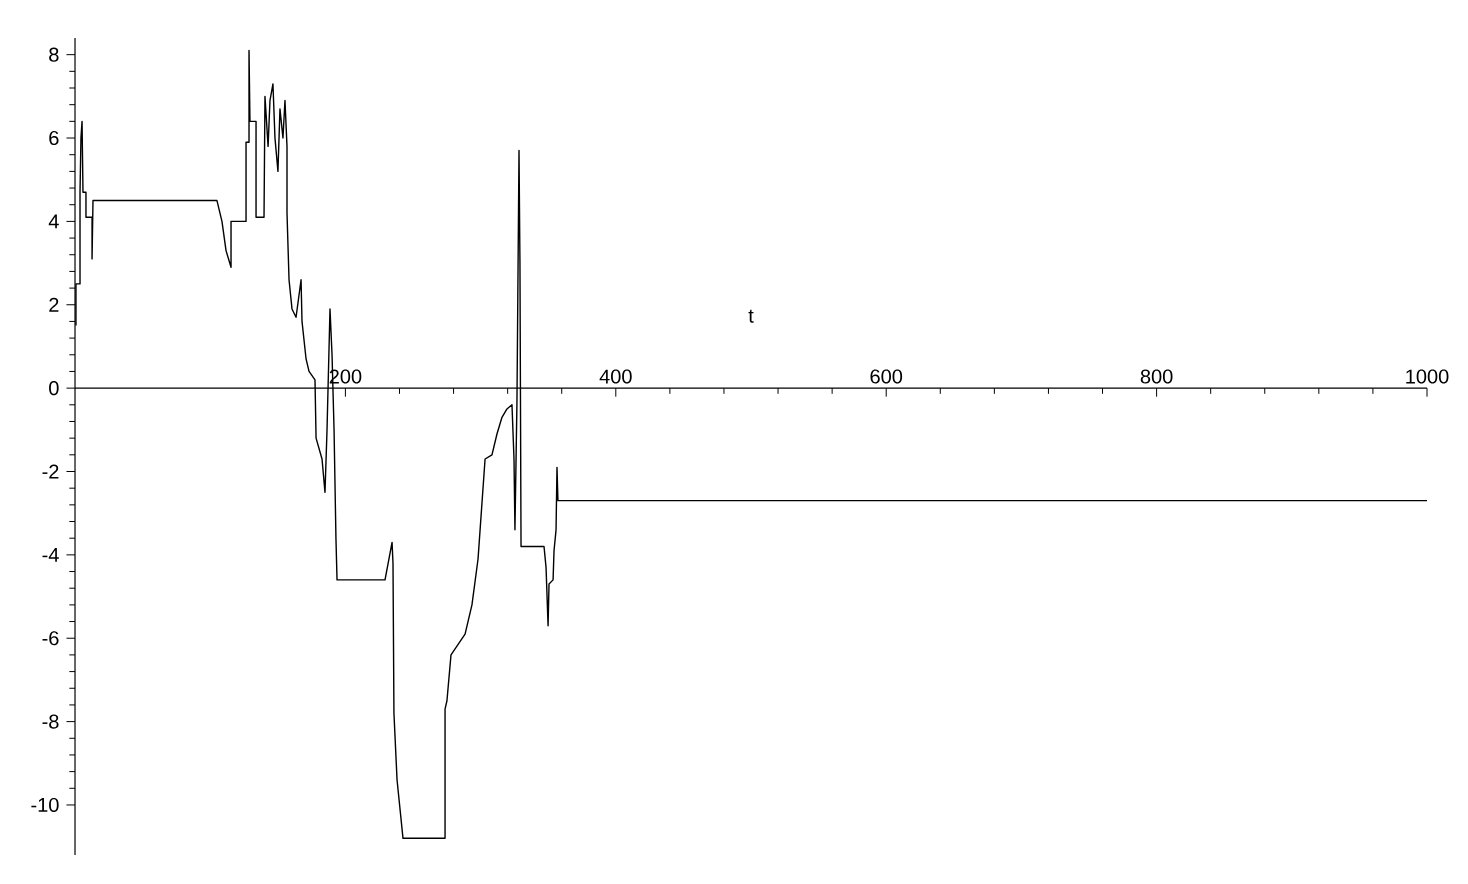 The width and height of the screenshot is (1468, 884). I want to click on y-tick-label: 0, so click(54, 388).